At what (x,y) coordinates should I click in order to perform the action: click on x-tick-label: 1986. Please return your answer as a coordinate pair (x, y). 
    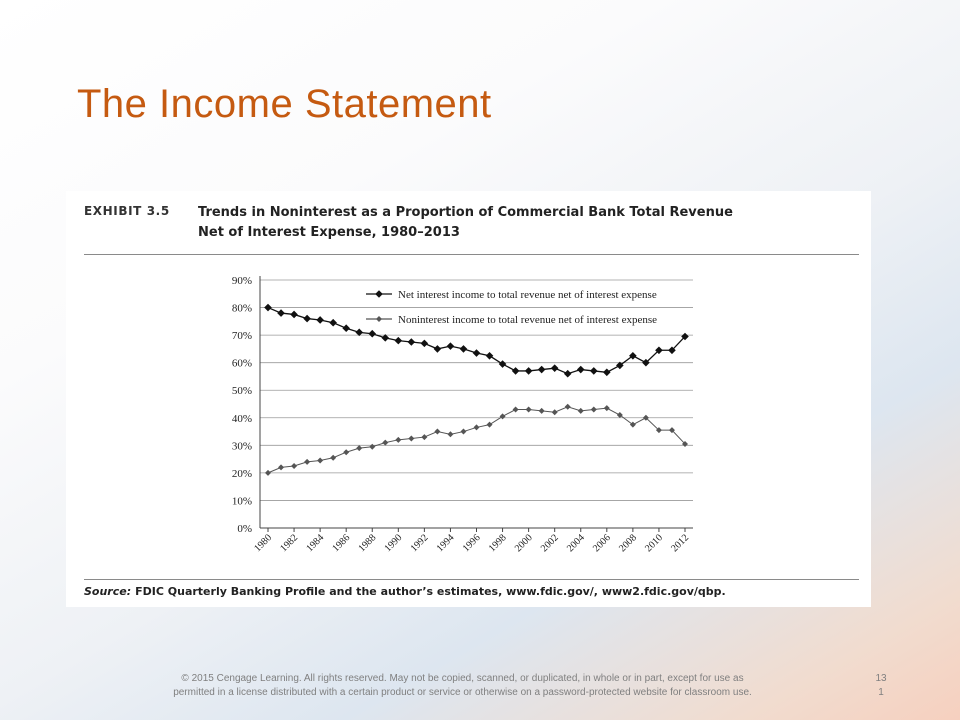
    Looking at the image, I should click on (341, 543).